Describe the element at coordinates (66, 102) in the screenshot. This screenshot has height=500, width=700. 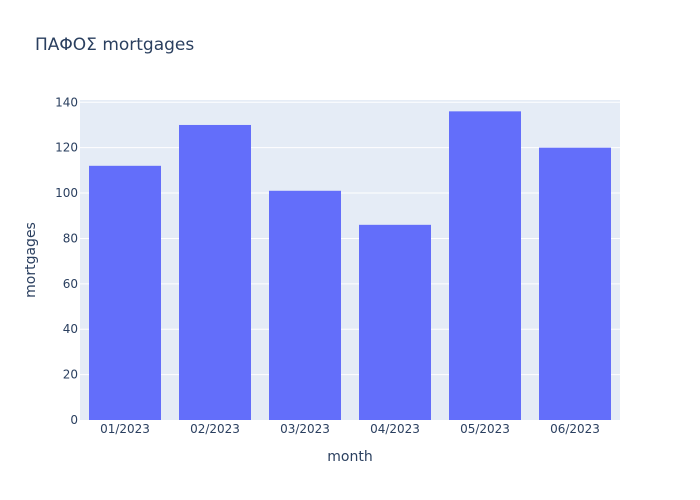
I see `y-tick-label: 140` at that location.